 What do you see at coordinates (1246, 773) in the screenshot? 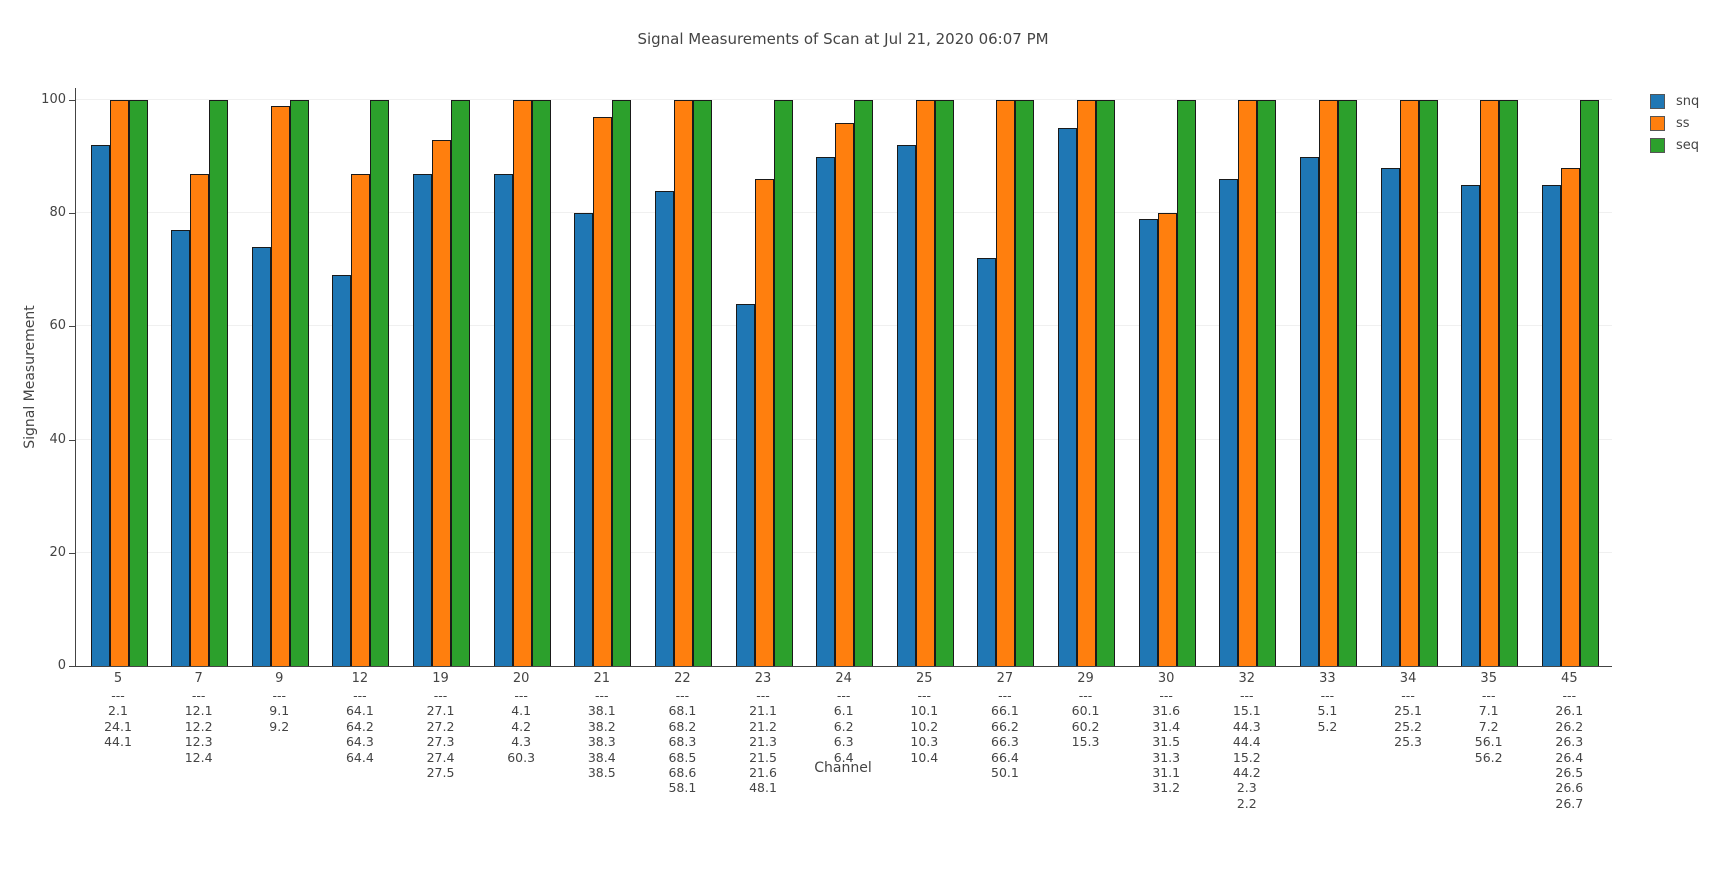
I see `x-tick-sublabel-ch32-5: 44.2` at bounding box center [1246, 773].